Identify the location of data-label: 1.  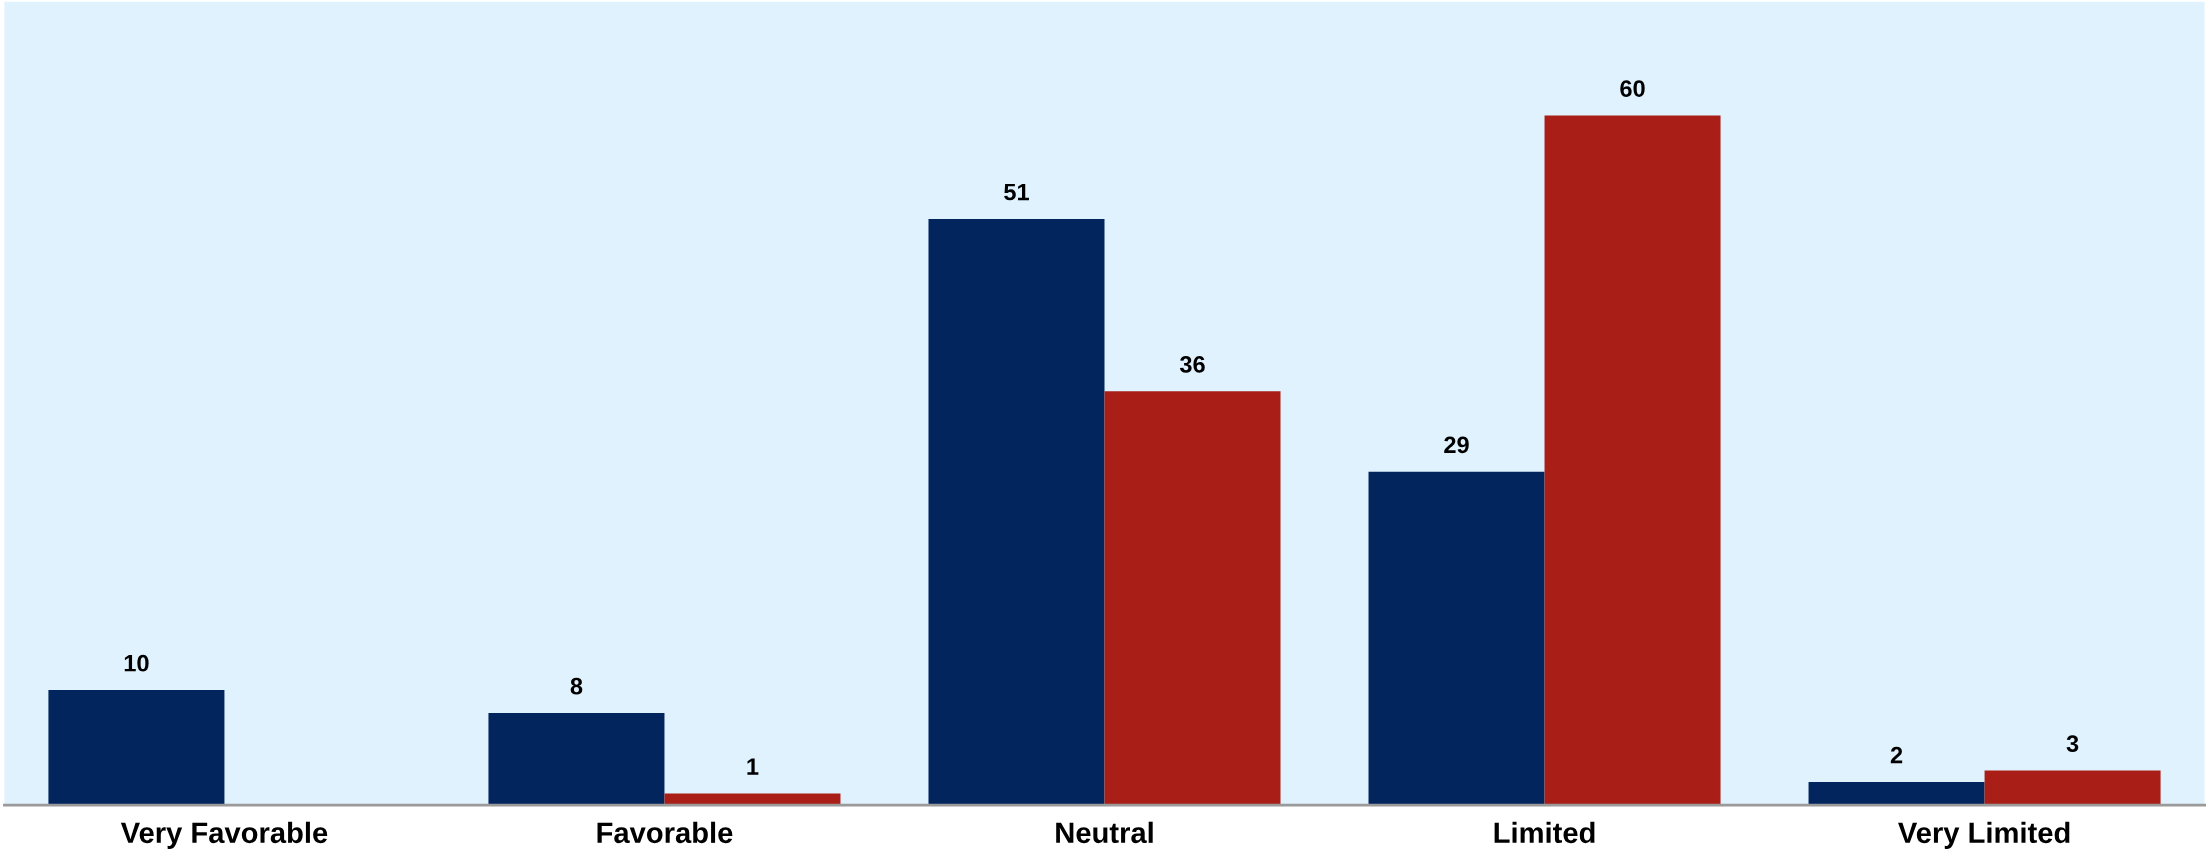
(753, 766).